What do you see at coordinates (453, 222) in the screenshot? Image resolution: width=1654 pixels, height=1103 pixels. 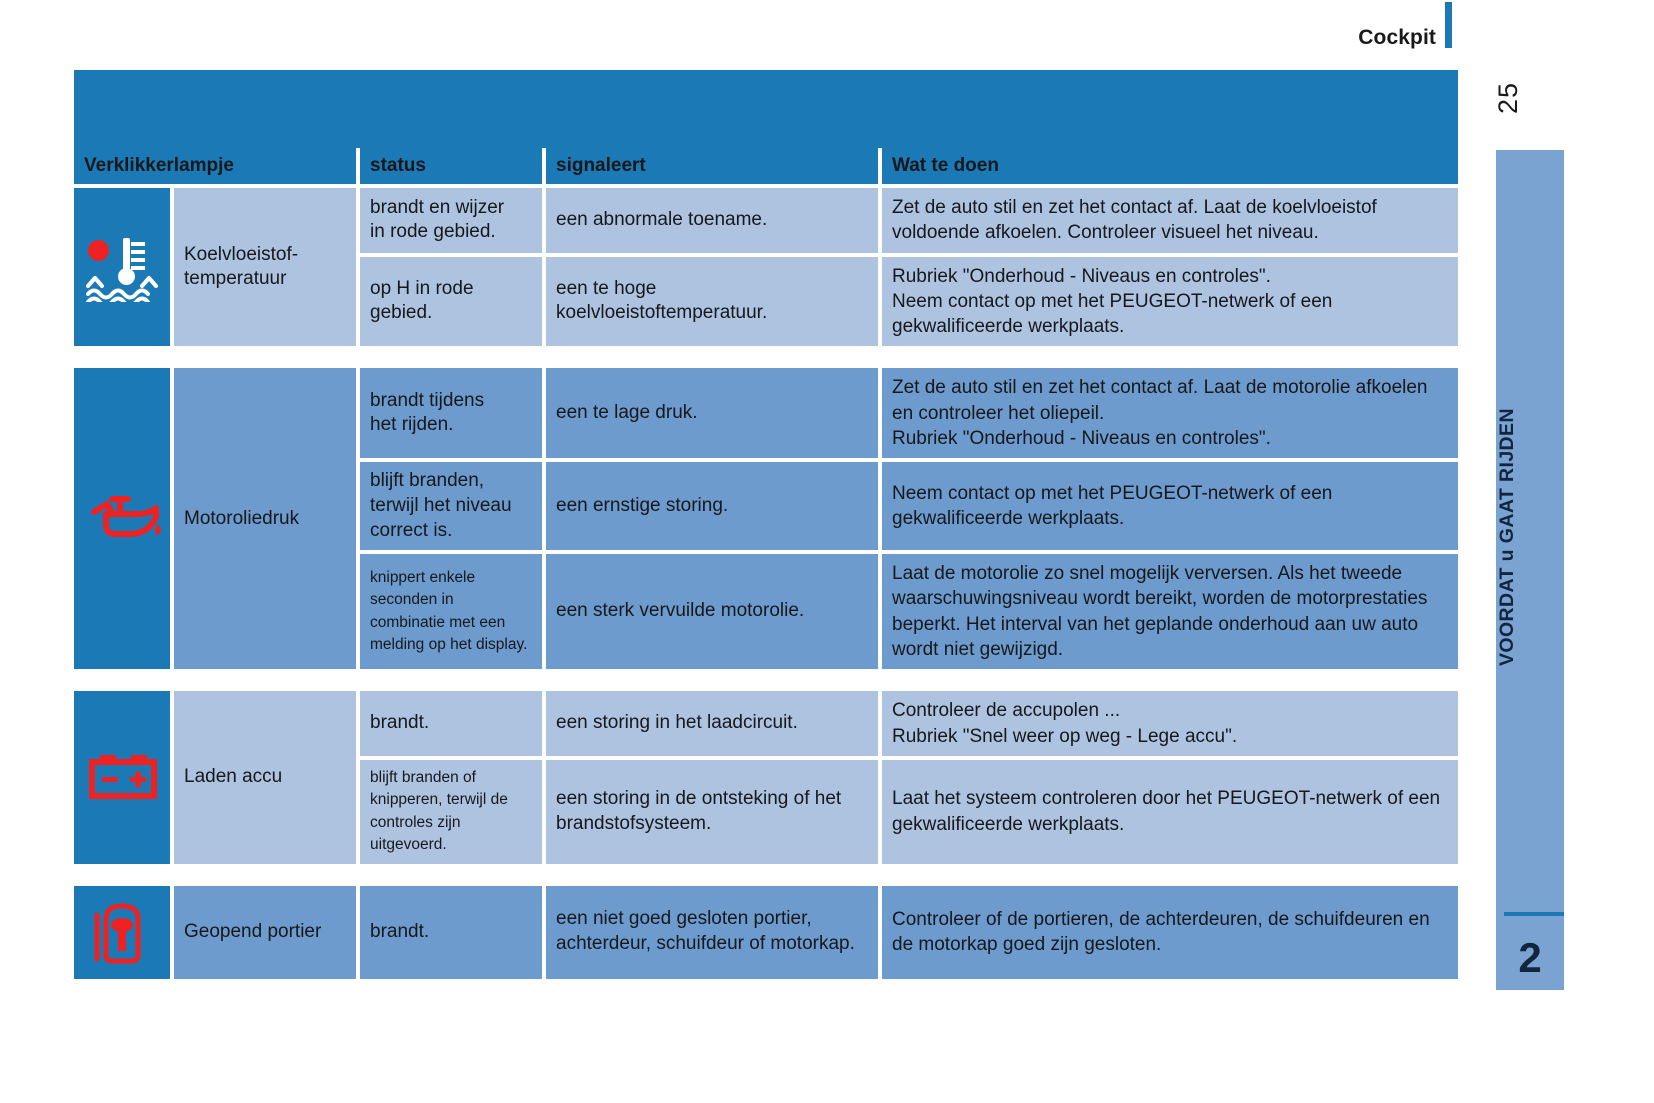 I see `status-cell: brandt en wijzer in rode gebied.` at bounding box center [453, 222].